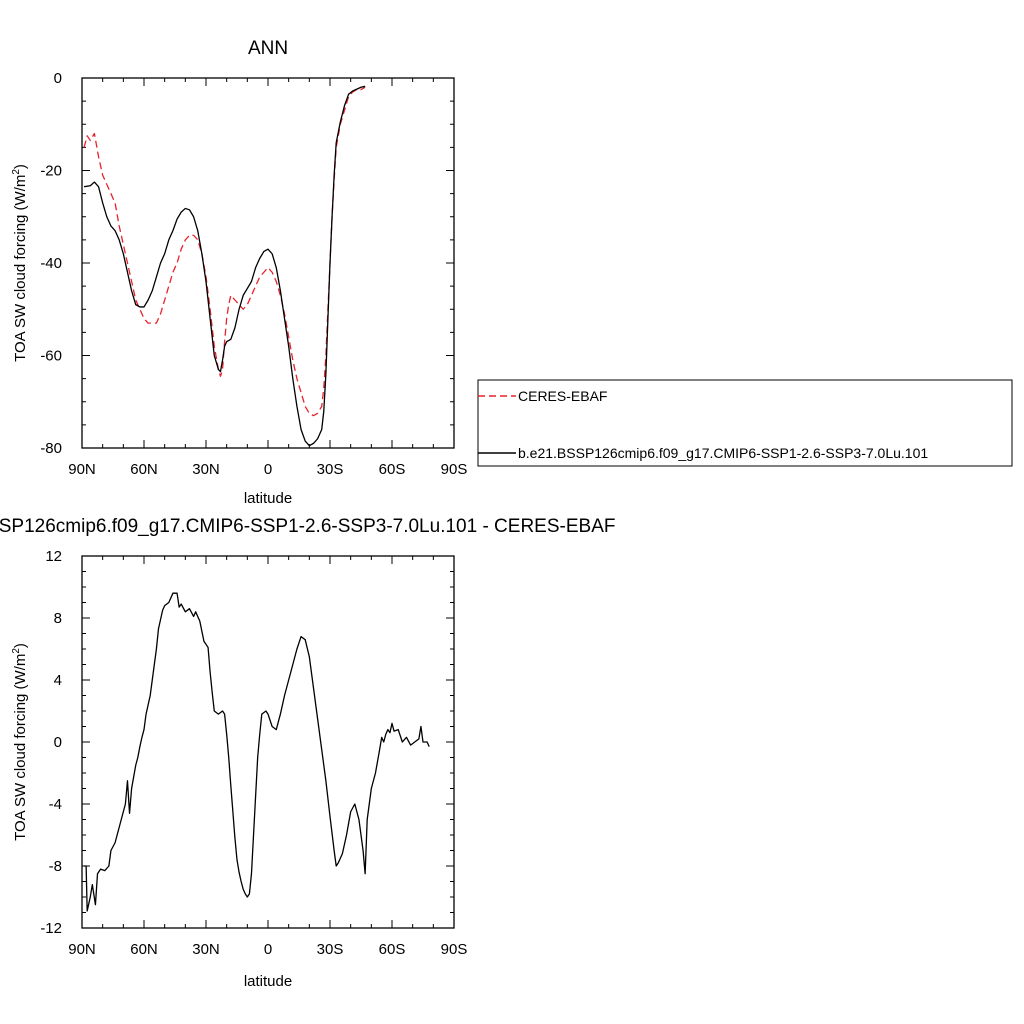  I want to click on series-line-b-e21-bssp126cmip6-f09-g17-cmi, so click(224, 266).